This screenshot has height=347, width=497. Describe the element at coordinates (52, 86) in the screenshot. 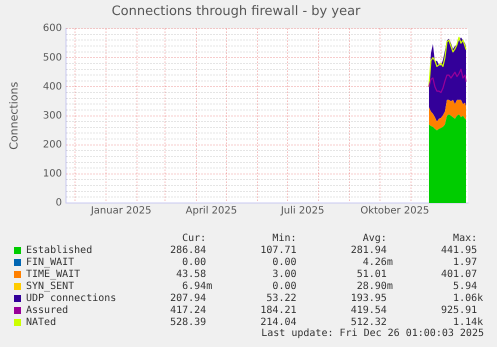

I see `y-tick-label: 400` at that location.